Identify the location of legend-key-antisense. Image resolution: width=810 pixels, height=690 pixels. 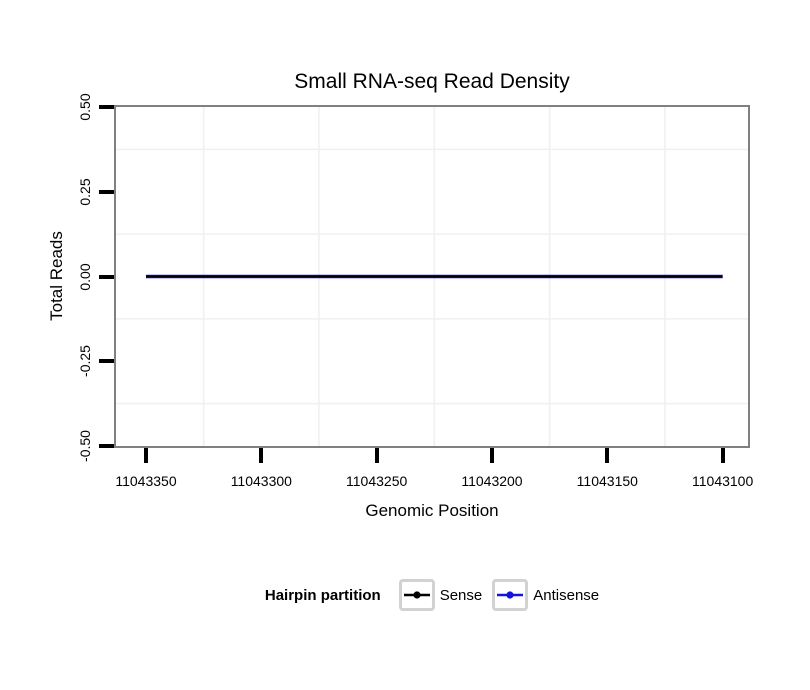
(510, 595).